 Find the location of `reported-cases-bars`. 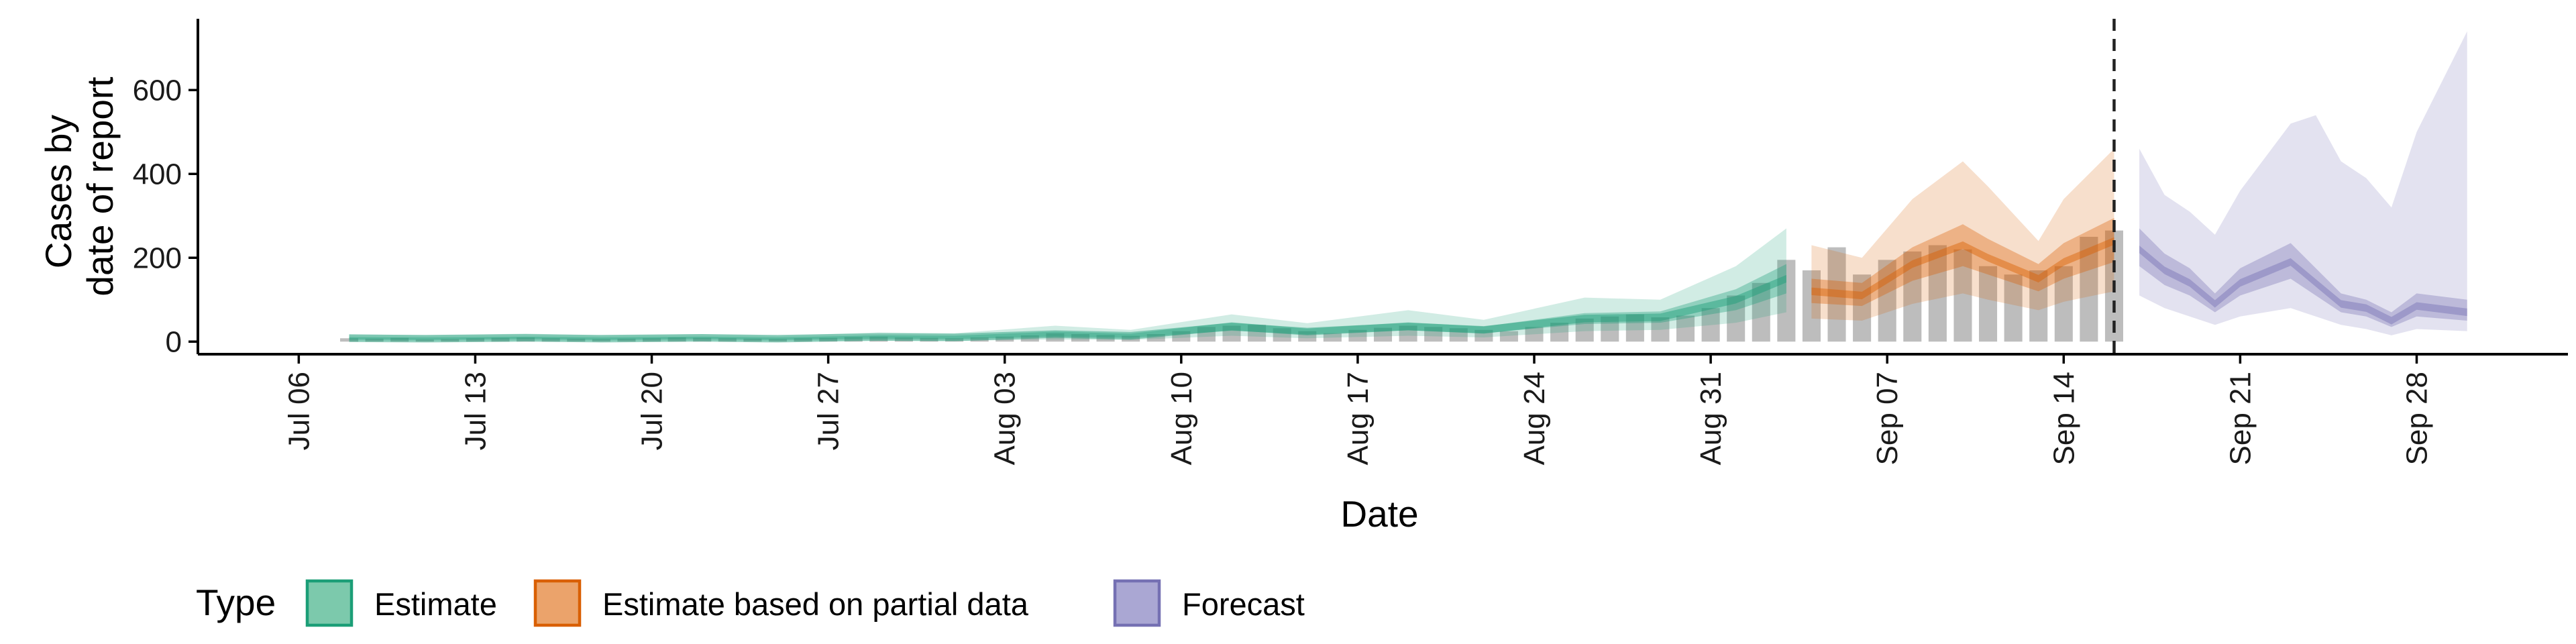

reported-cases-bars is located at coordinates (1231, 286).